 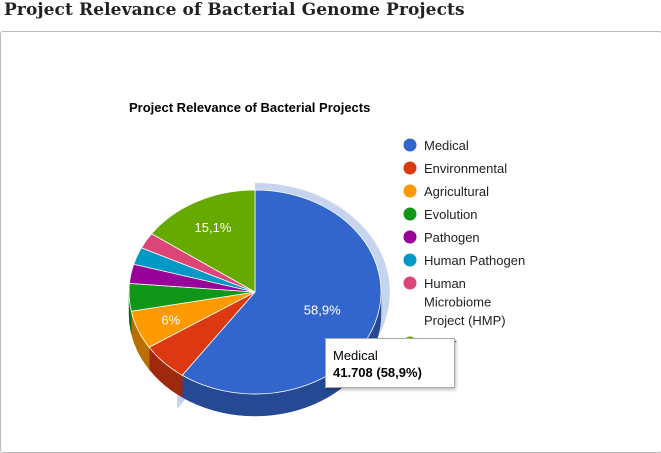 What do you see at coordinates (457, 302) in the screenshot?
I see `legend-label-6-line-1: Microbiome` at bounding box center [457, 302].